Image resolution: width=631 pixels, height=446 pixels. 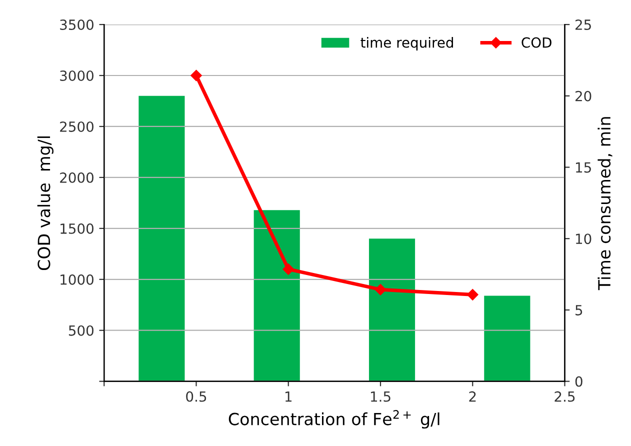 I want to click on y2-tick-label: 25, so click(x=583, y=25).